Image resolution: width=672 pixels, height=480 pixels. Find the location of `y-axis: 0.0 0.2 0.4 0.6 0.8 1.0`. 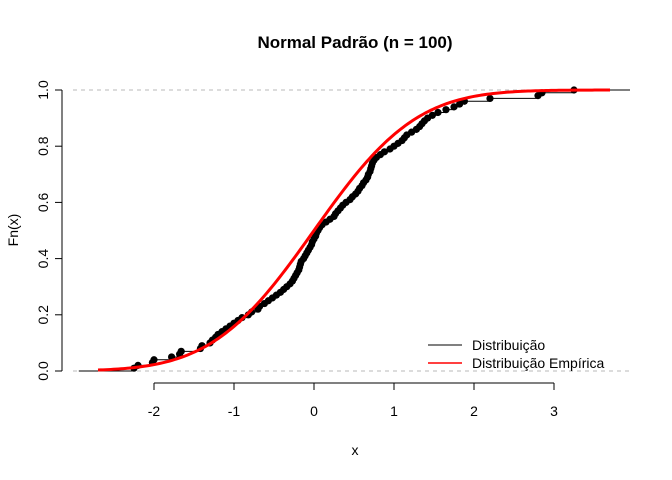

y-axis: 0.0 0.2 0.4 0.6 0.8 1.0 is located at coordinates (49, 230).